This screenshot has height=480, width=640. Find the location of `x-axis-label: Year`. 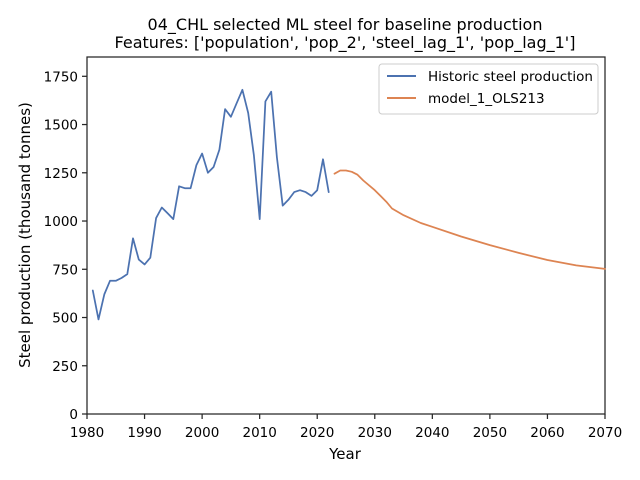

x-axis-label: Year is located at coordinates (345, 454).